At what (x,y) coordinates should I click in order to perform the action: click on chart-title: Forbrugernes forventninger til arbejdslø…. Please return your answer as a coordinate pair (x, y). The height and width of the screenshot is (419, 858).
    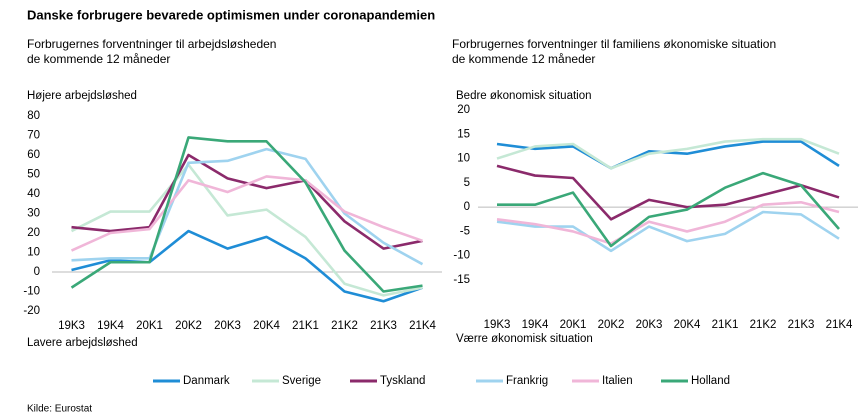
    Looking at the image, I should click on (151, 44).